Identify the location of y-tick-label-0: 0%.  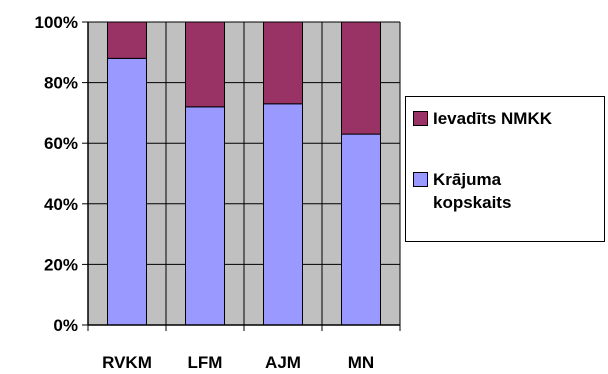
(65, 325).